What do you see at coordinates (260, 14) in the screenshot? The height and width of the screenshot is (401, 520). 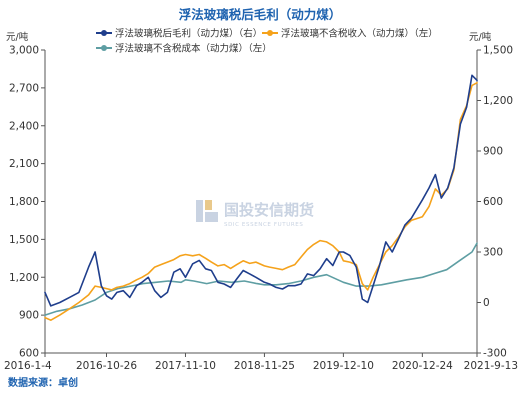 I see `chart-title: 浮法玻璃税后毛利（动力煤）` at bounding box center [260, 14].